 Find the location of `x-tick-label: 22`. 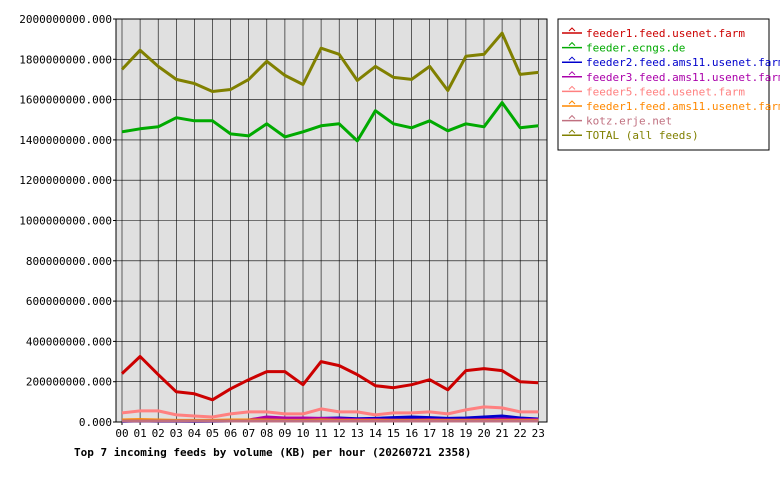

x-tick-label: 22 is located at coordinates (520, 433).